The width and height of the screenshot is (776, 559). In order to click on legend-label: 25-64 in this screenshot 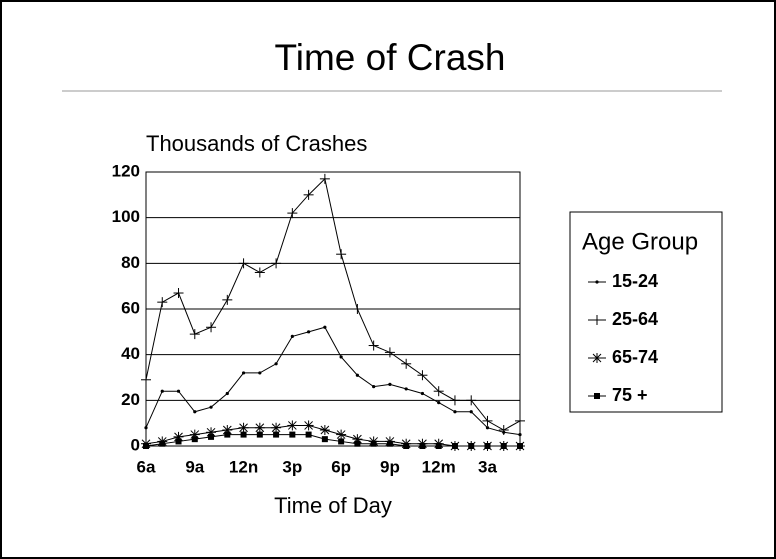, I will do `click(635, 319)`.